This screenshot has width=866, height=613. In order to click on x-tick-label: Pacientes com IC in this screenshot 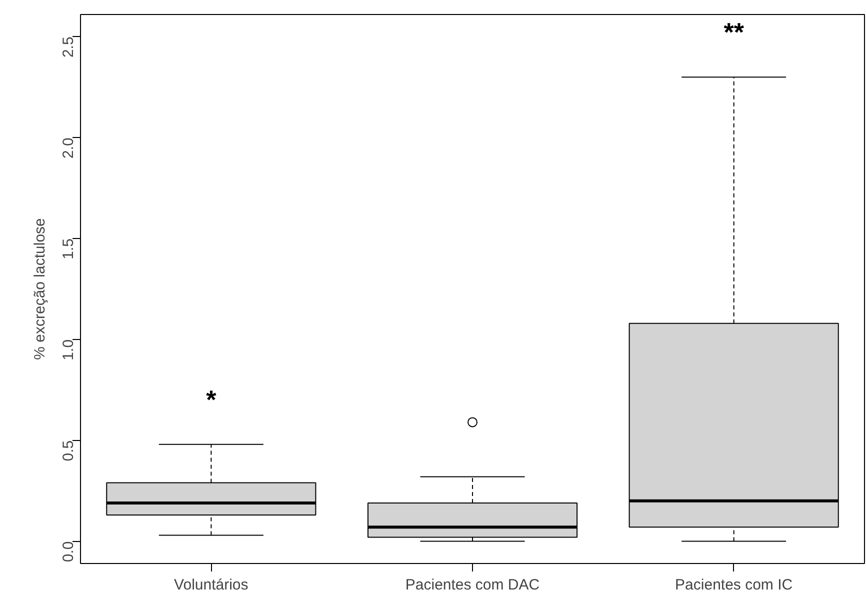, I will do `click(734, 585)`.